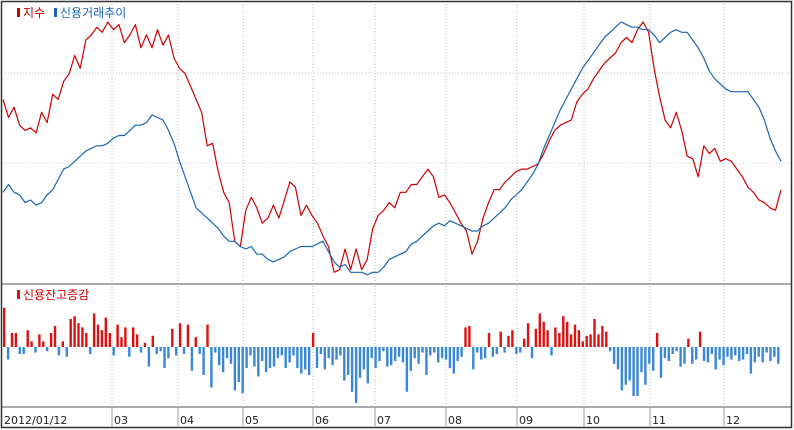  I want to click on tick-label-5: 07, so click(384, 420).